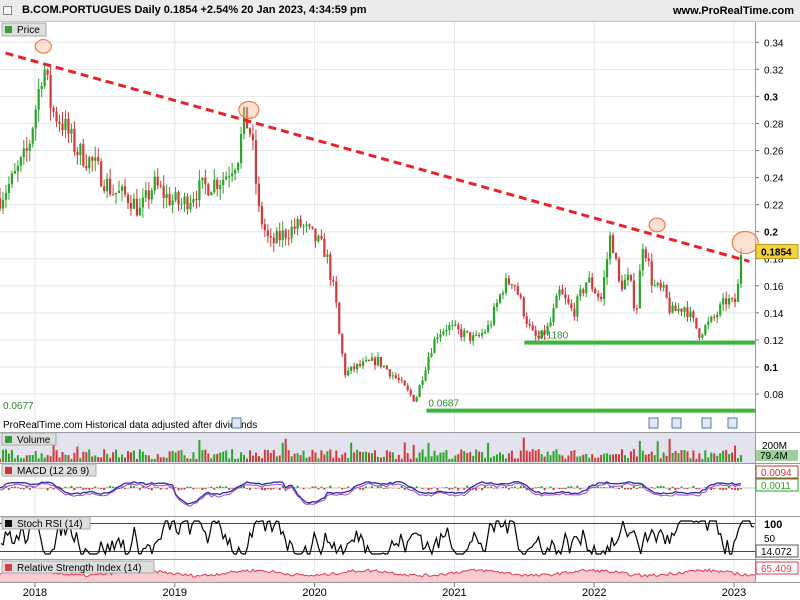  What do you see at coordinates (777, 251) in the screenshot?
I see `last-price-badge` at bounding box center [777, 251].